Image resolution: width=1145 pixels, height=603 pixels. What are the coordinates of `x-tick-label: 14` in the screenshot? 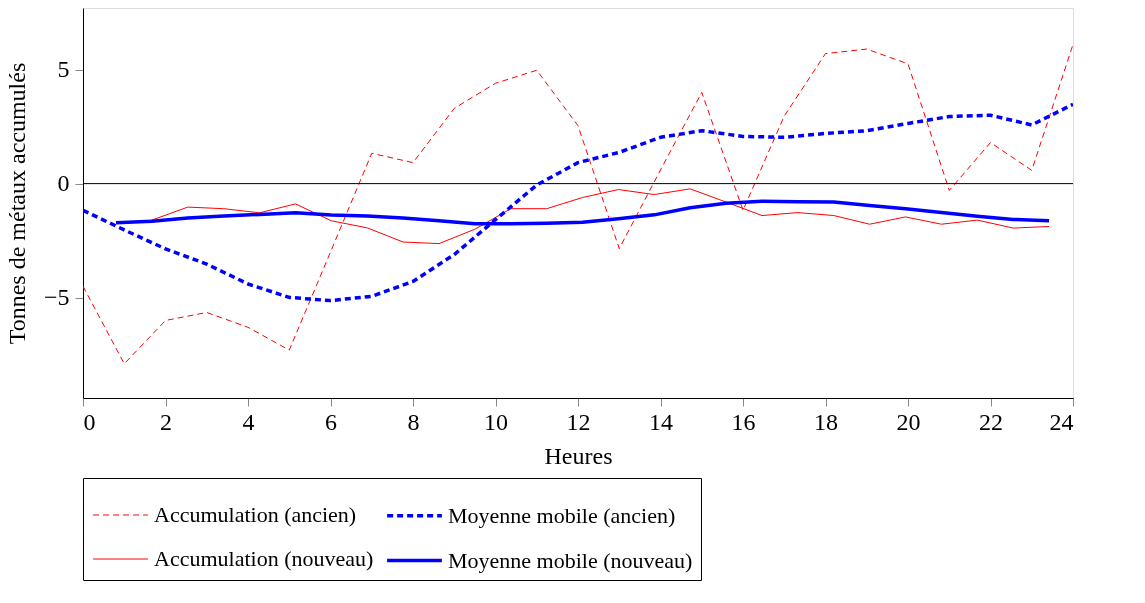 It's located at (661, 421).